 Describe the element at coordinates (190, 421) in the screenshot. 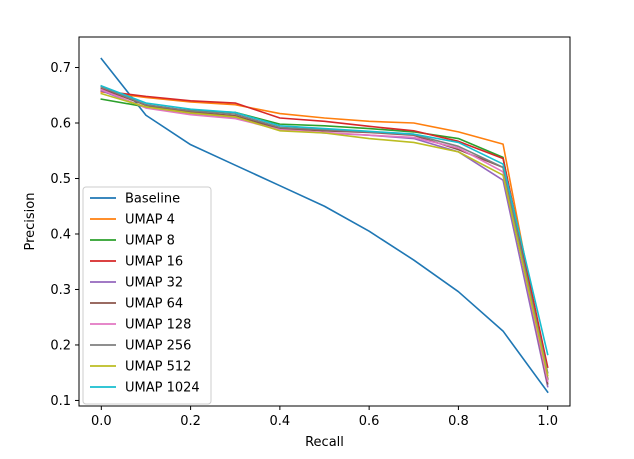

I see `x-tick-label: 0.2` at that location.